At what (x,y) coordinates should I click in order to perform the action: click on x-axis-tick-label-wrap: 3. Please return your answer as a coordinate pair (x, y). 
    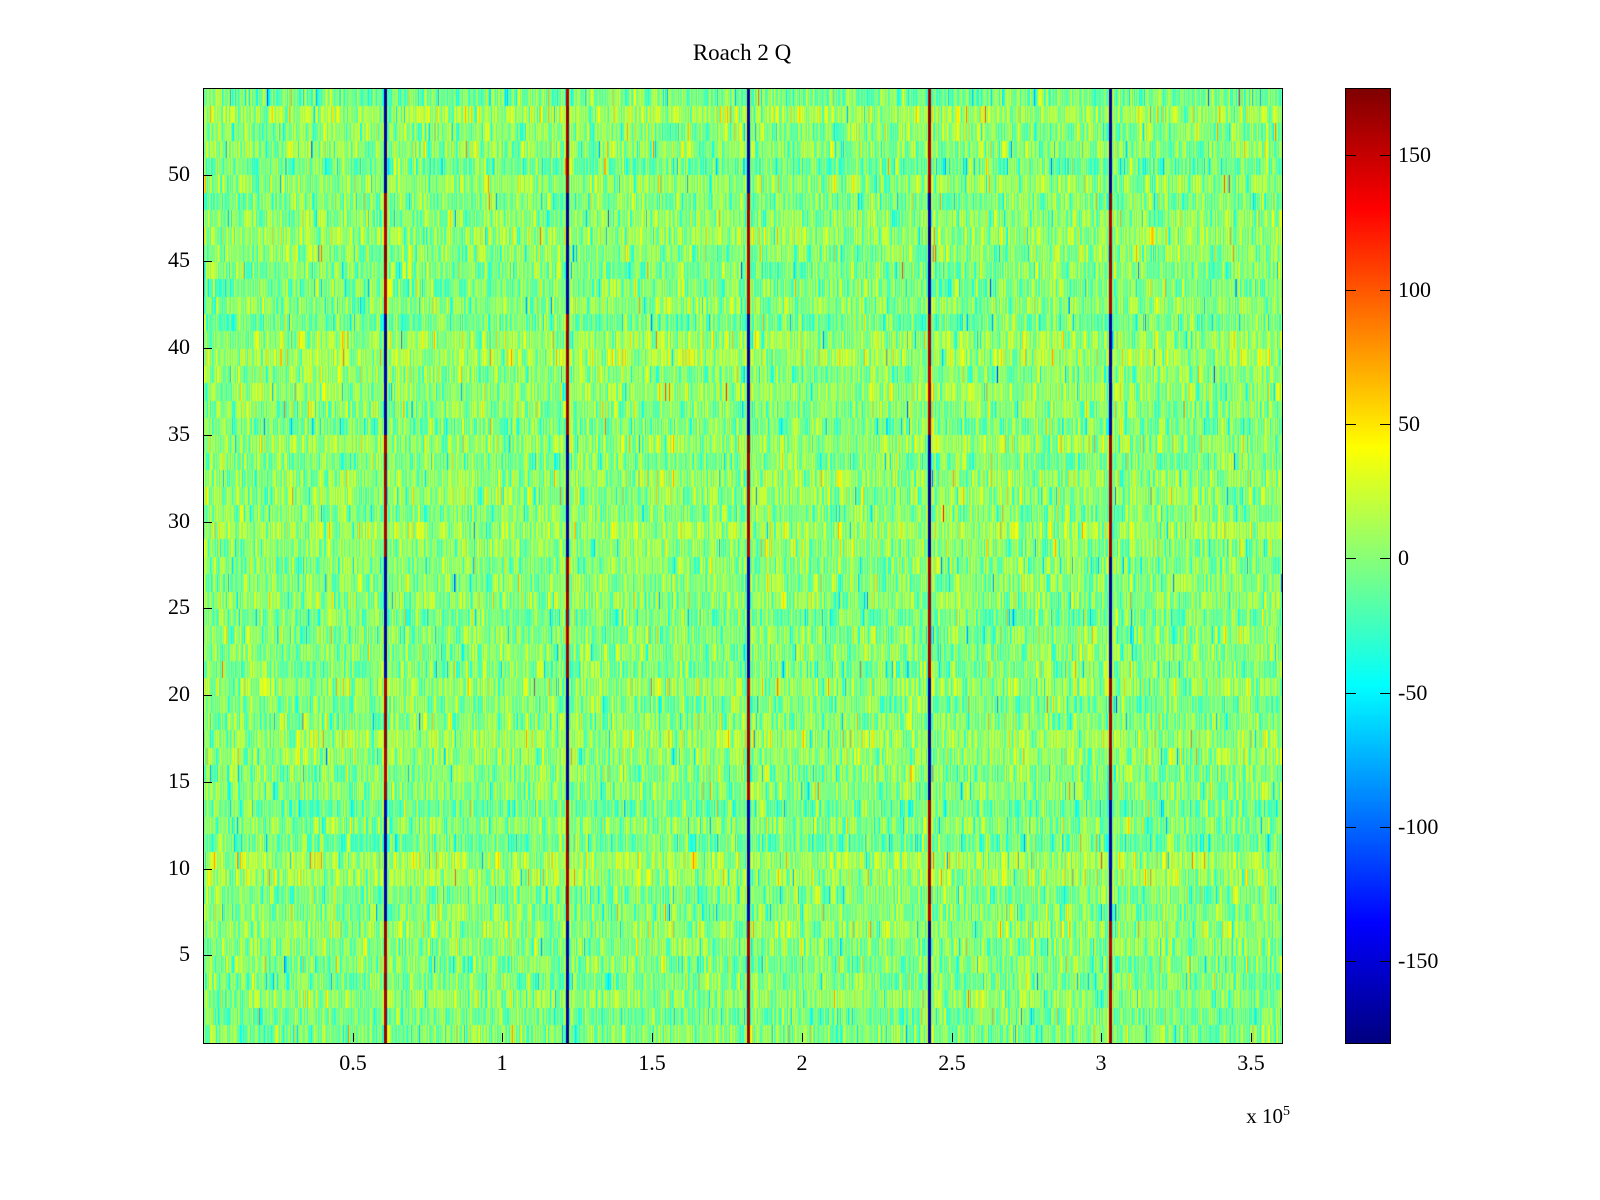
    Looking at the image, I should click on (1101, 1063).